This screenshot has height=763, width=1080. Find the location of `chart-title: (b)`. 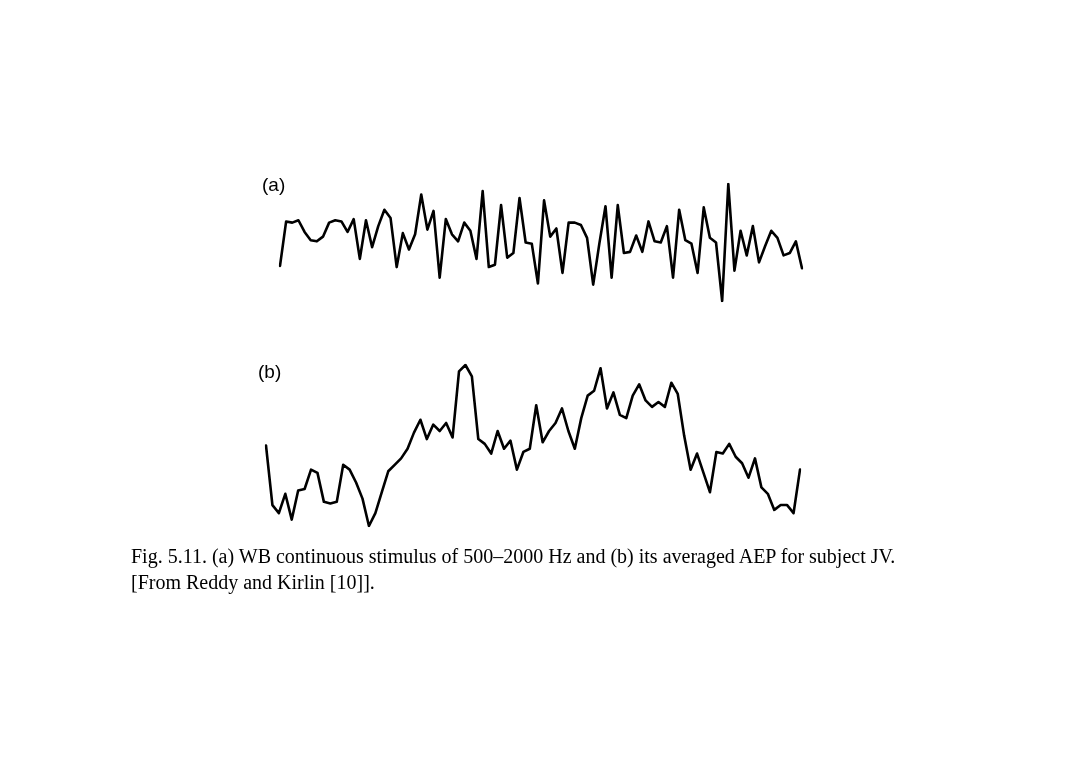

chart-title: (b) is located at coordinates (270, 372).